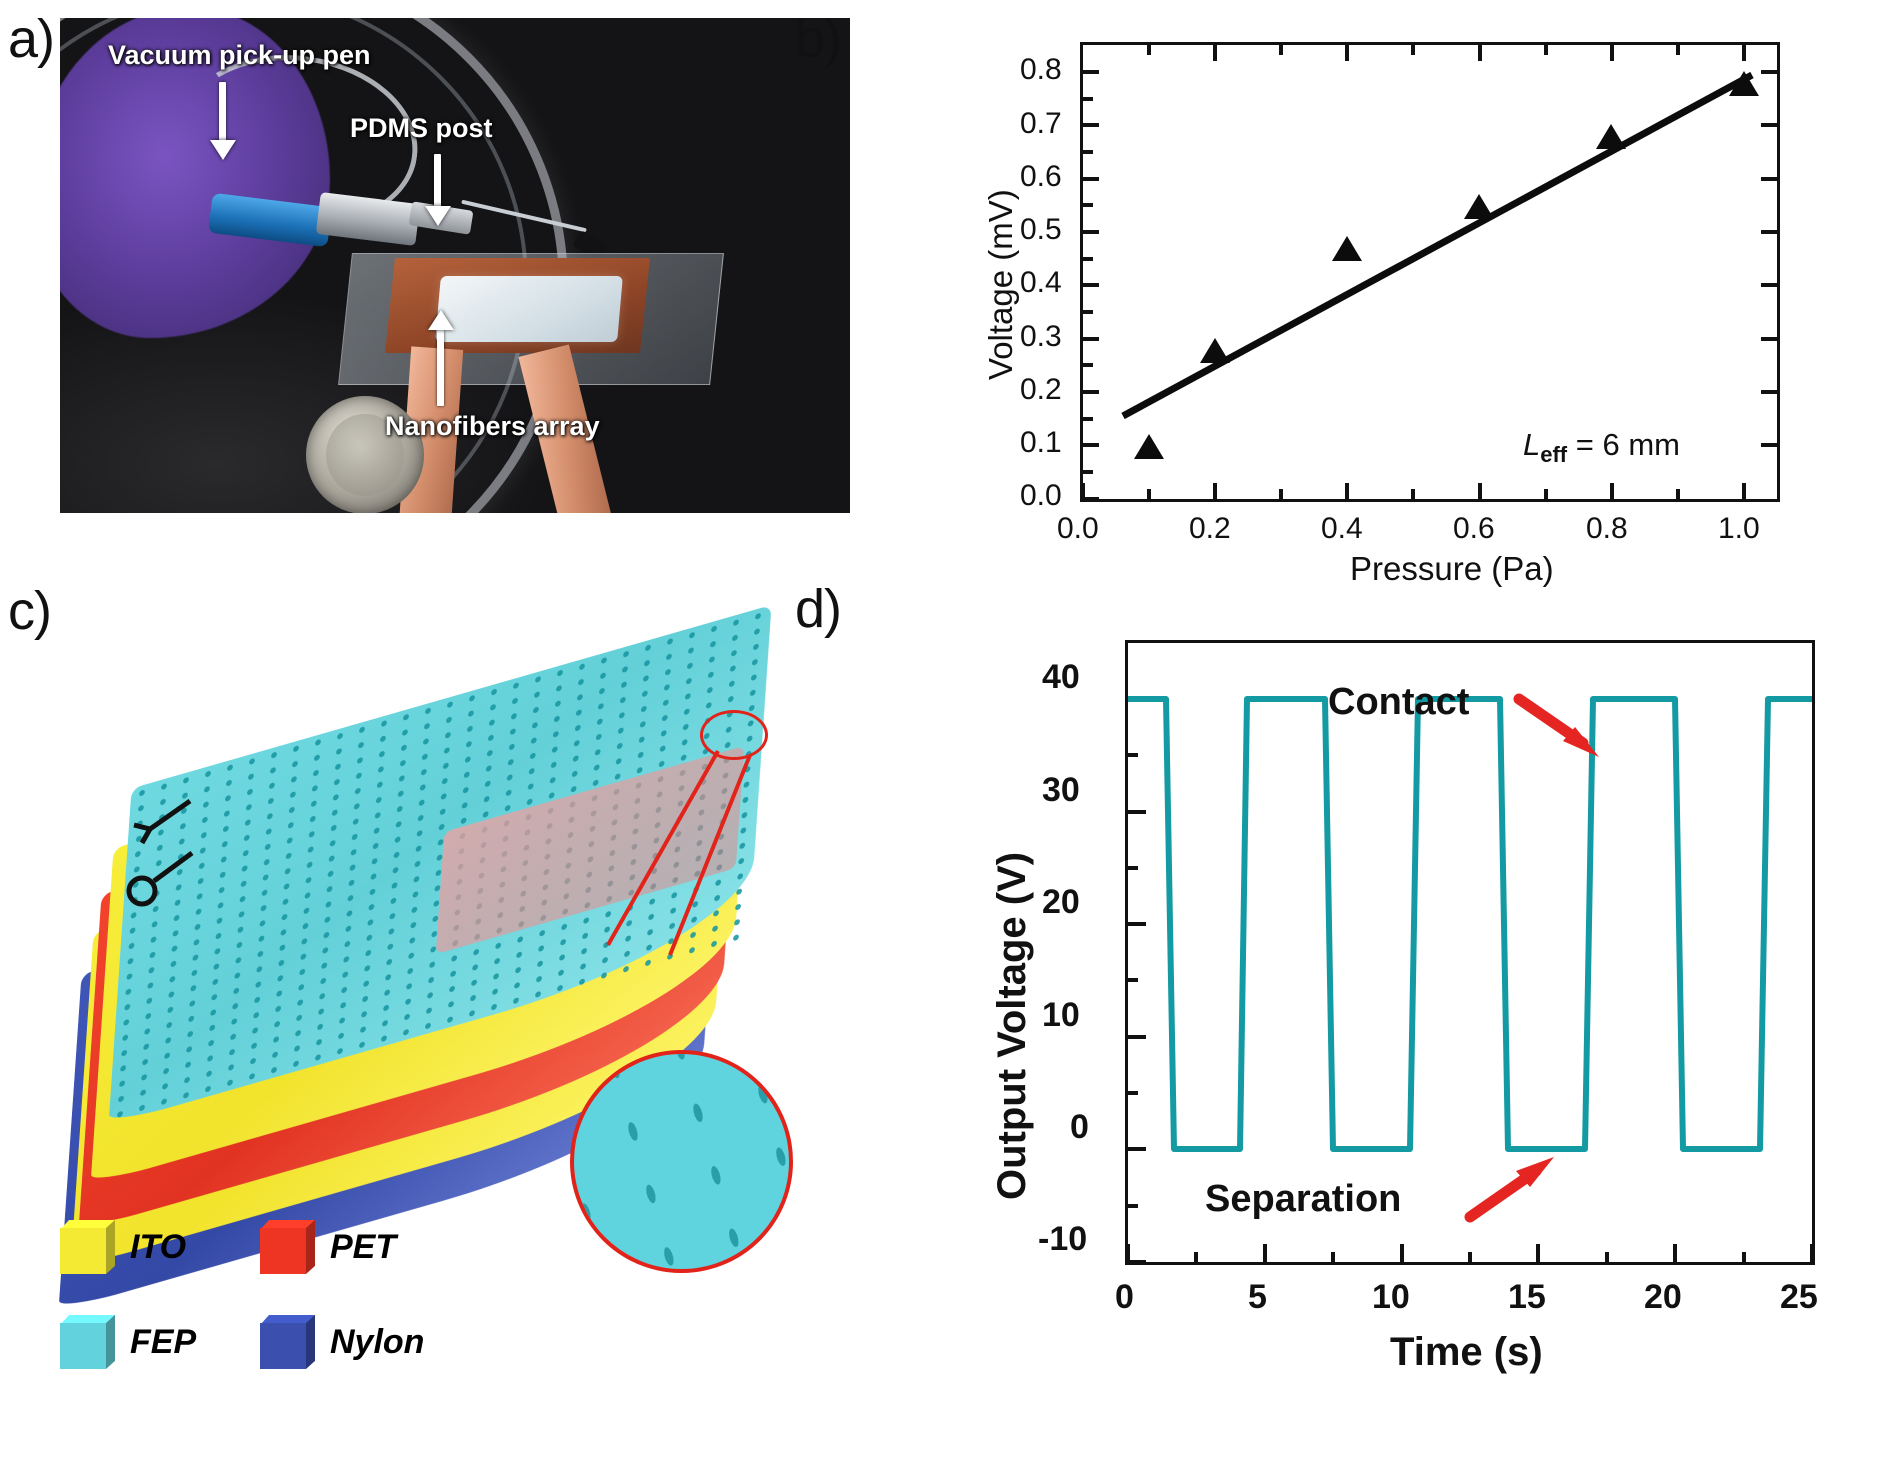 This screenshot has width=1899, height=1471. I want to click on l-eff-symbol: L, so click(1532, 444).